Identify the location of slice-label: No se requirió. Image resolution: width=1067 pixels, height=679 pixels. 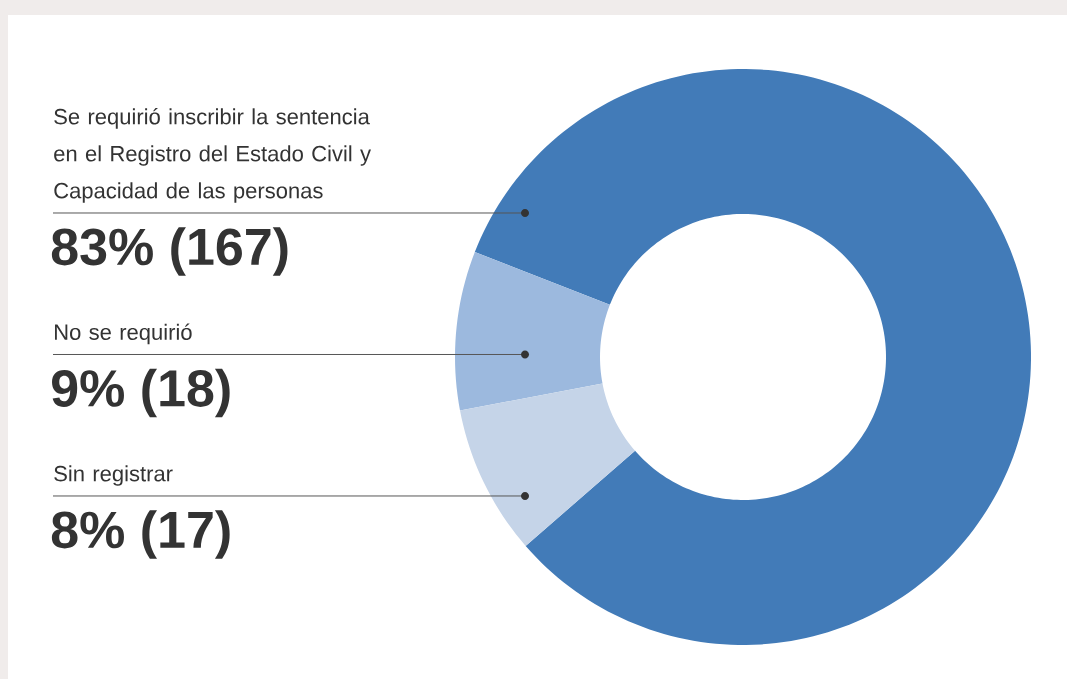
(123, 334).